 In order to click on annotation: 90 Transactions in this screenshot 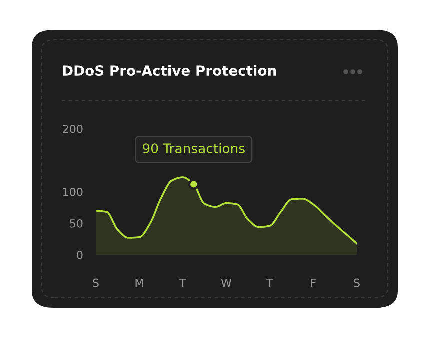, I will do `click(194, 148)`.